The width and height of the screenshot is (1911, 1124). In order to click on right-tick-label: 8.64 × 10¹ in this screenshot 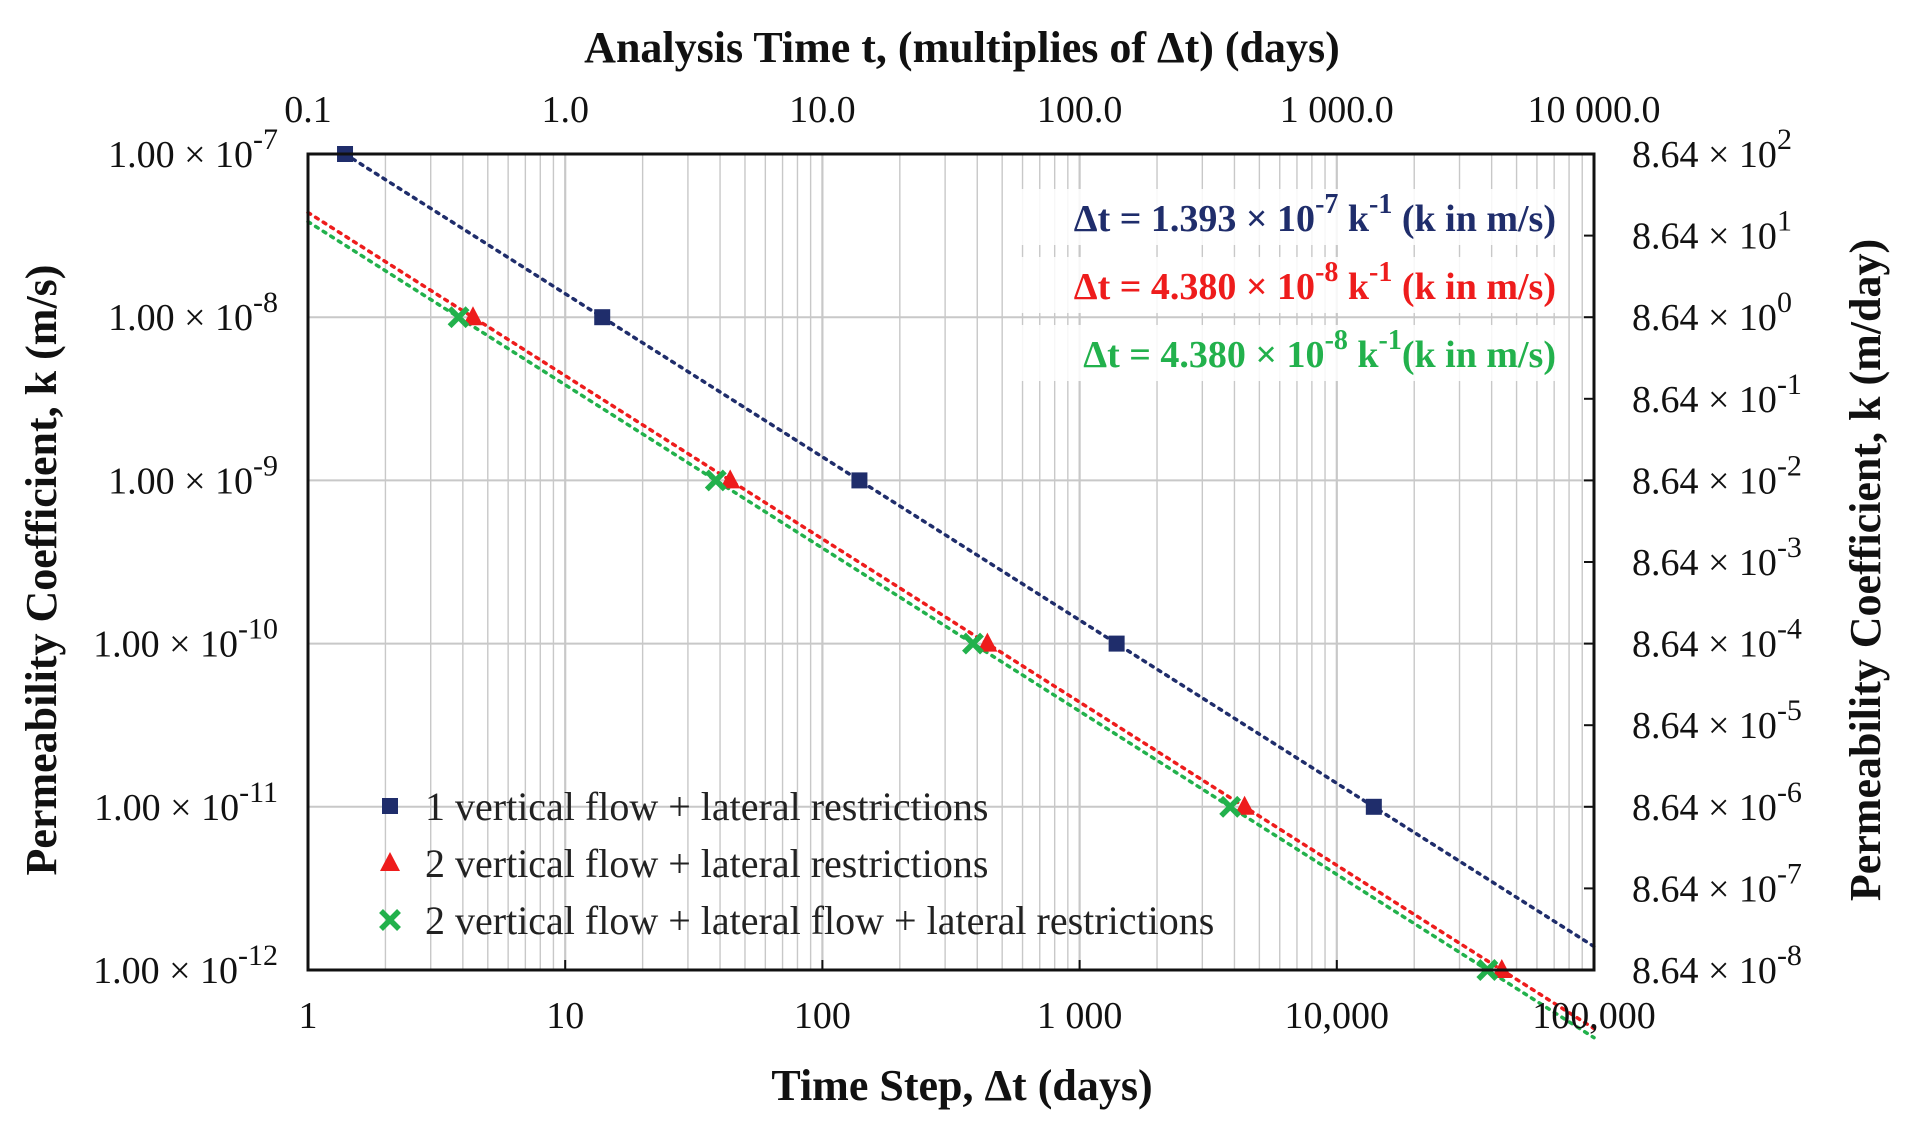, I will do `click(1712, 231)`.